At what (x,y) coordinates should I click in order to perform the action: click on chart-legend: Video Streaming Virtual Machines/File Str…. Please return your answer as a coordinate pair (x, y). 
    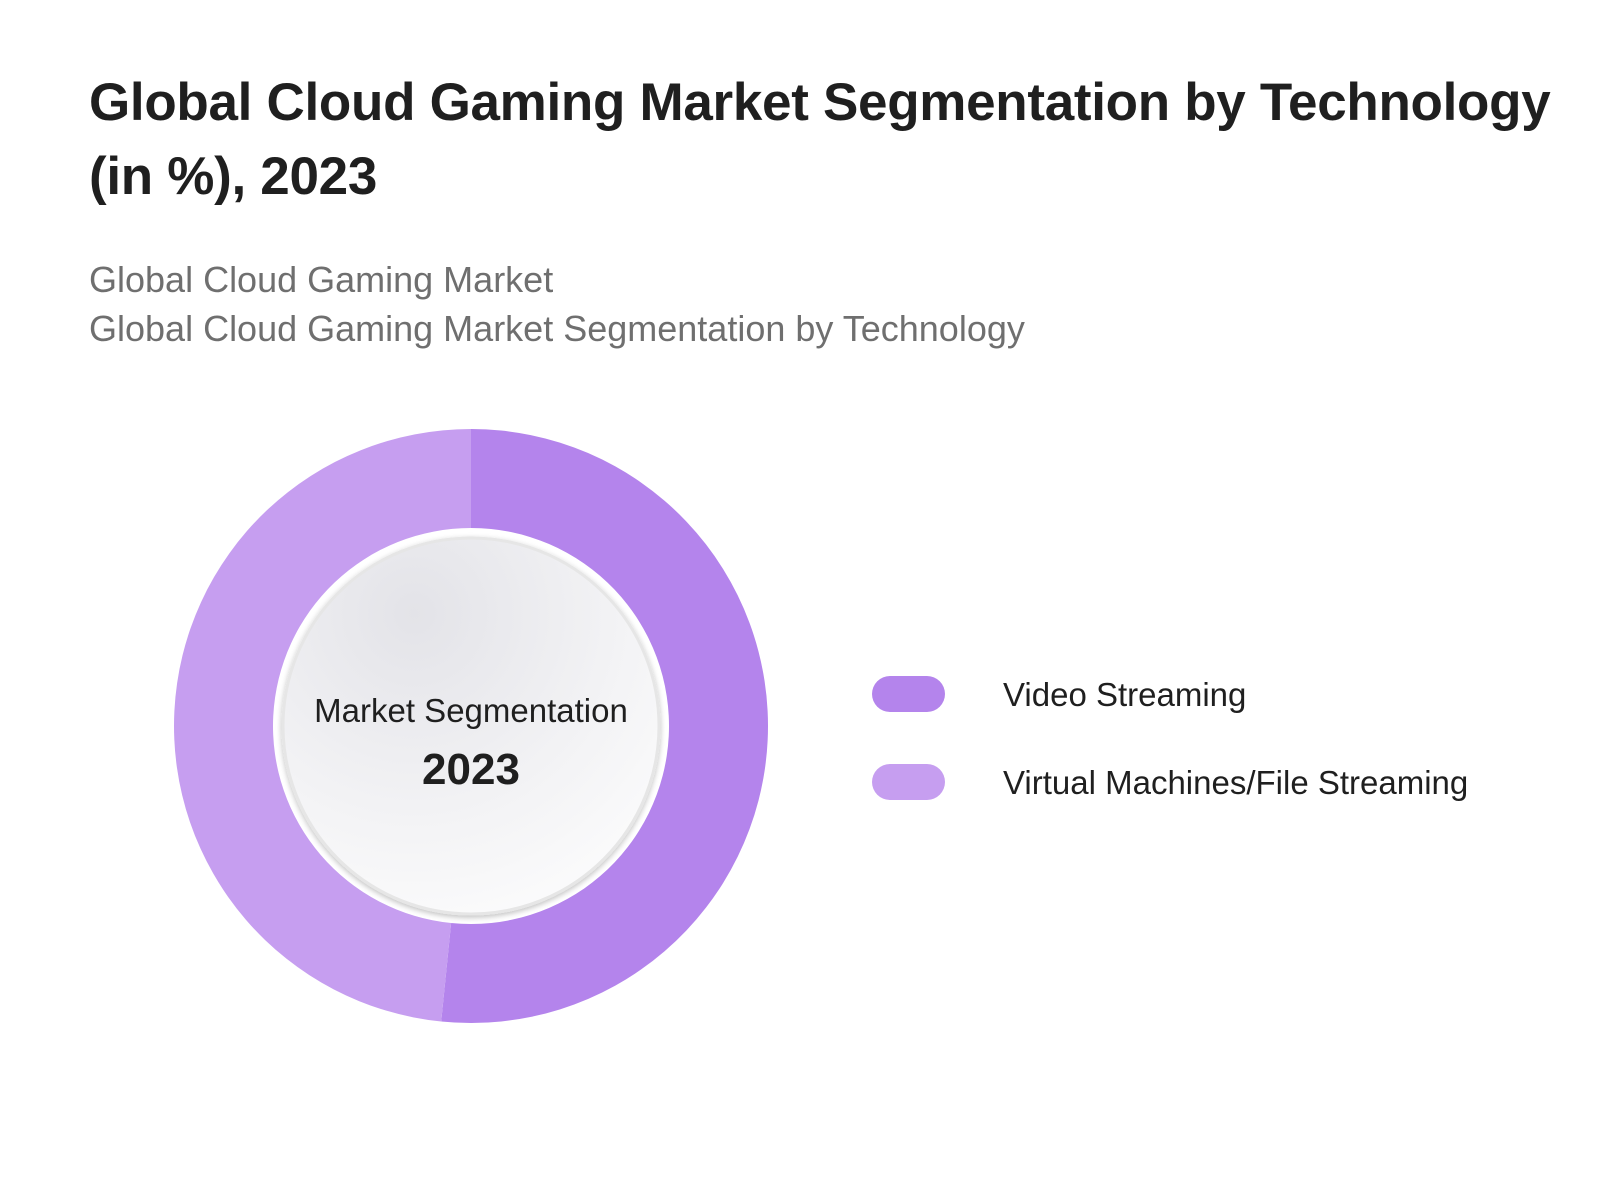
    Looking at the image, I should click on (1170, 738).